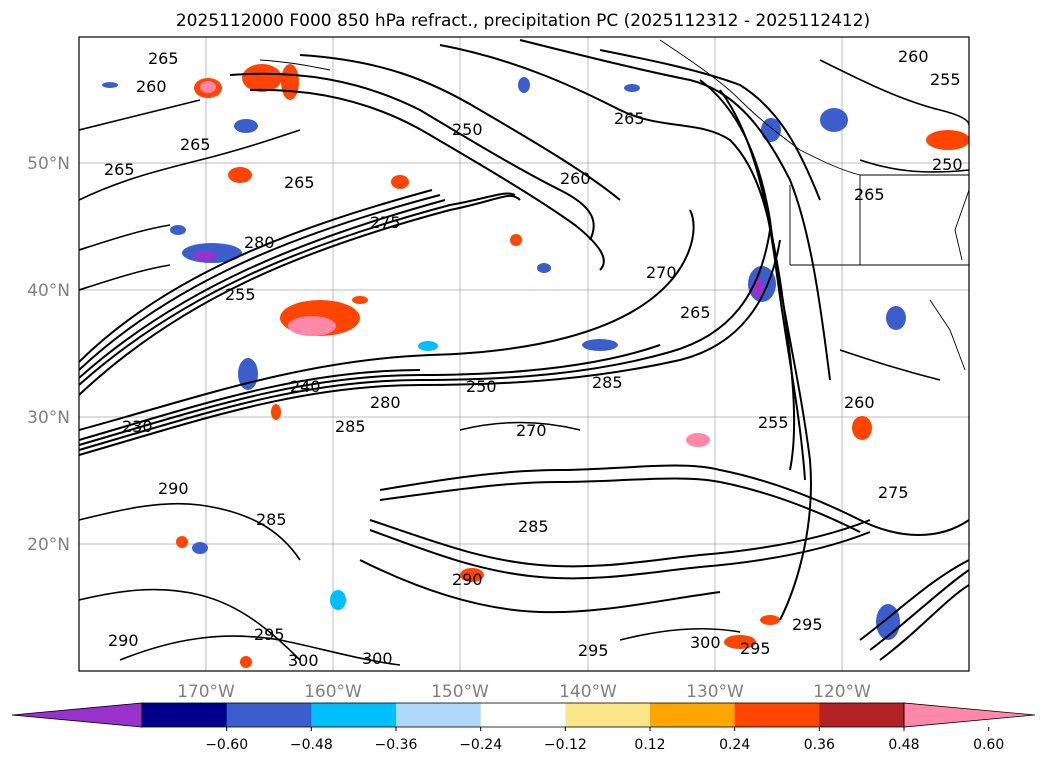  Describe the element at coordinates (819, 745) in the screenshot. I see `colorbar-tick-label: 0.36` at that location.